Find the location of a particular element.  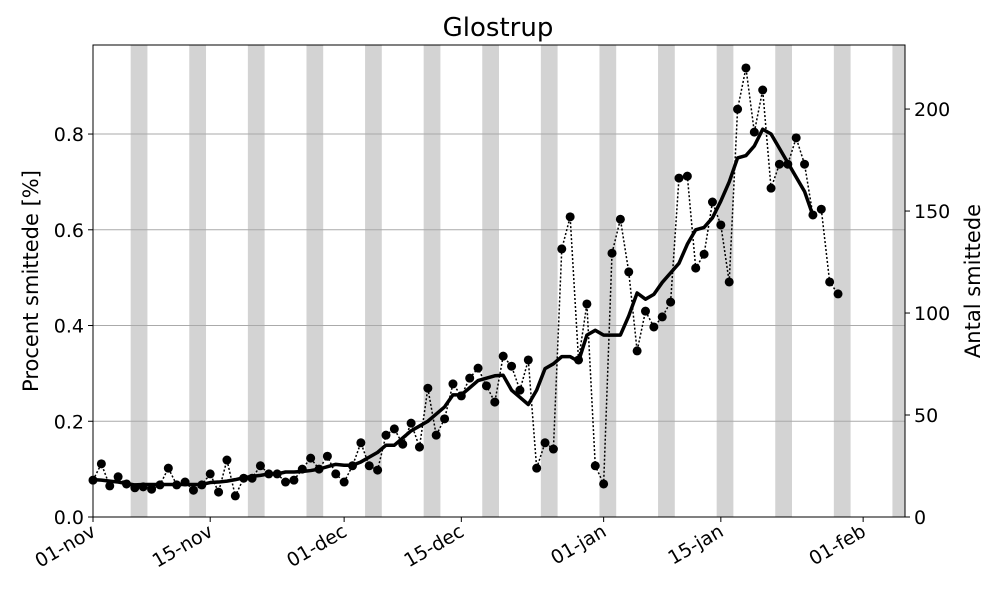

x-tick-label: 15-nov is located at coordinates (183, 546).